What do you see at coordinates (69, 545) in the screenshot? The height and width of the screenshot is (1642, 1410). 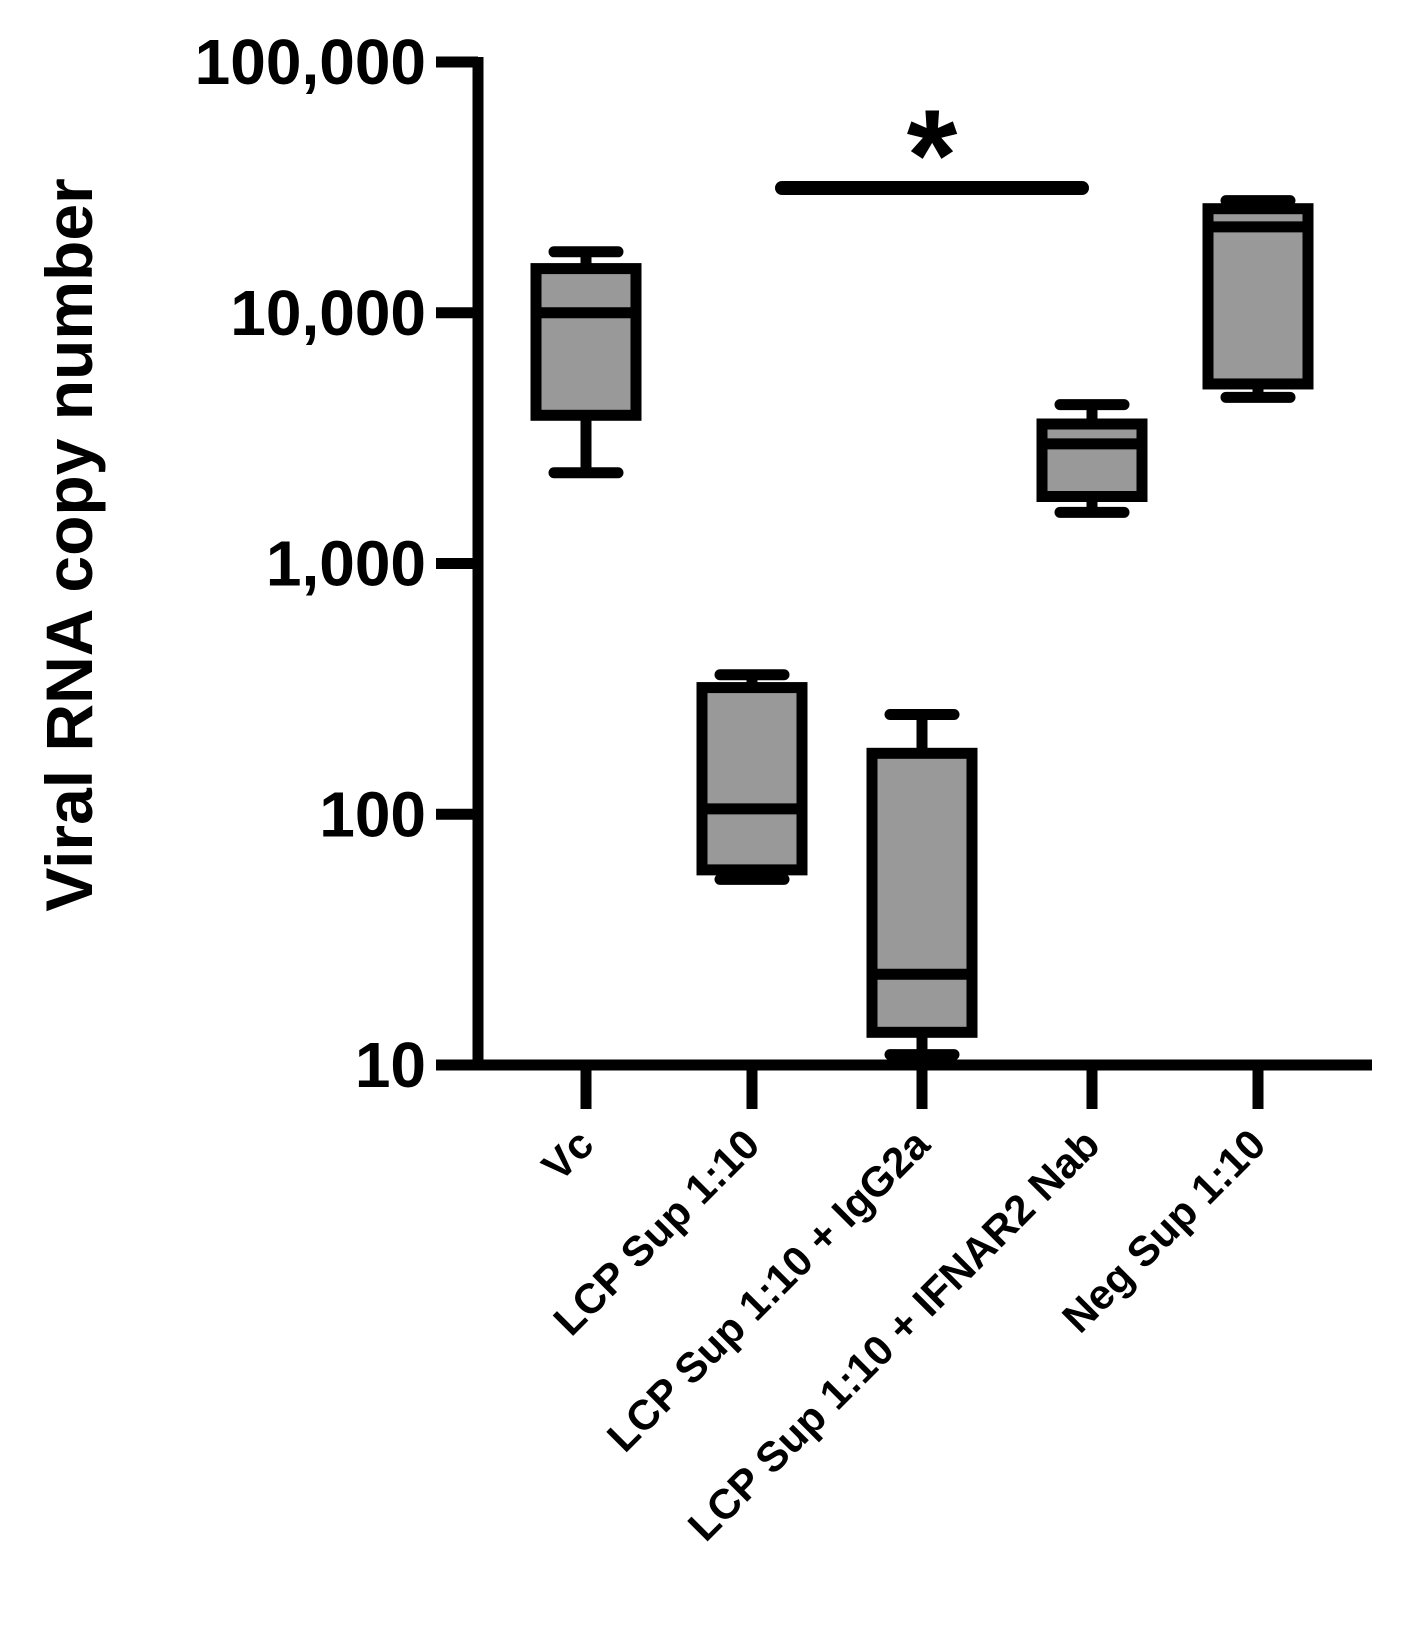 I see `y-axis-label: Viral RNA copy number` at bounding box center [69, 545].